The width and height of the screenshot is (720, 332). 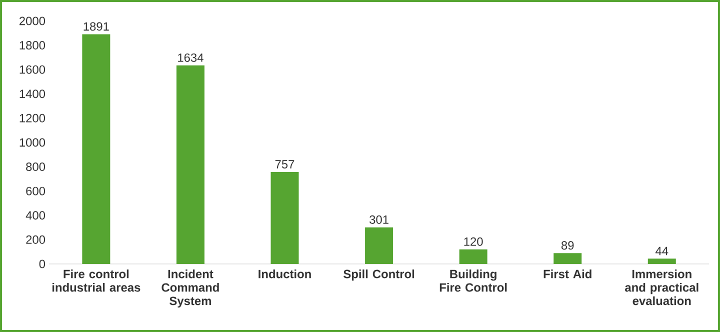 I want to click on y-tick-label: 1600, so click(x=33, y=69).